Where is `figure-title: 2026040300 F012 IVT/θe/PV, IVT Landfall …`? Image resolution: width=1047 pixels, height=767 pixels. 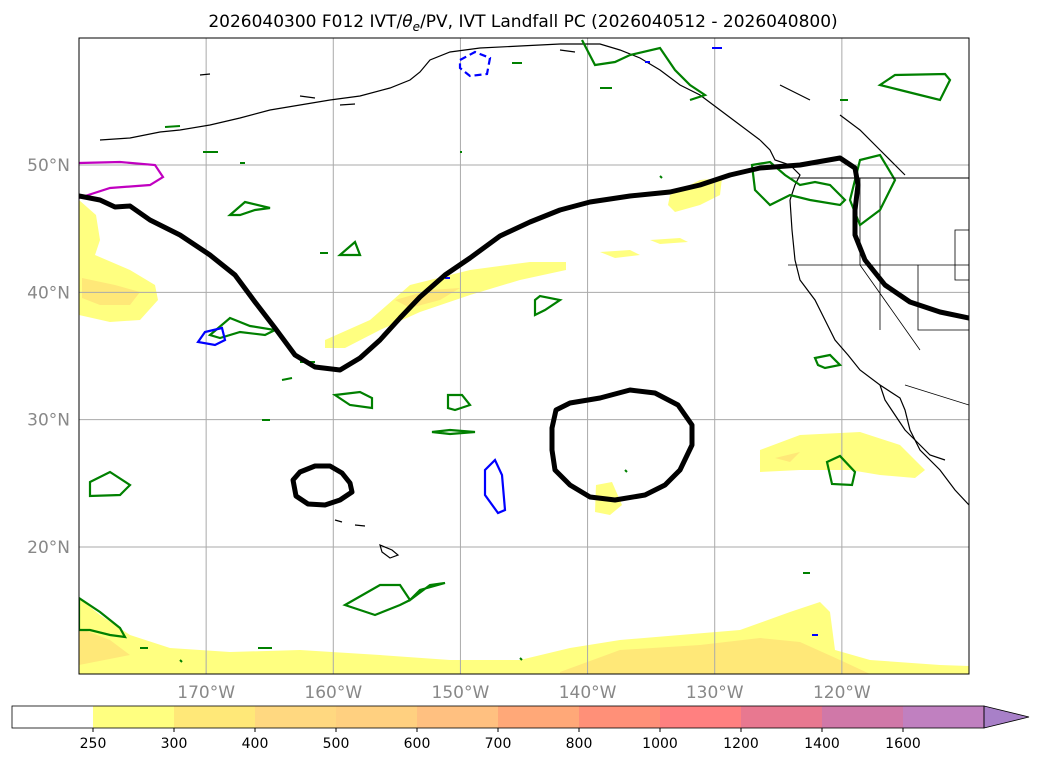
figure-title: 2026040300 F012 IVT/θe/PV, IVT Landfall … is located at coordinates (522, 23).